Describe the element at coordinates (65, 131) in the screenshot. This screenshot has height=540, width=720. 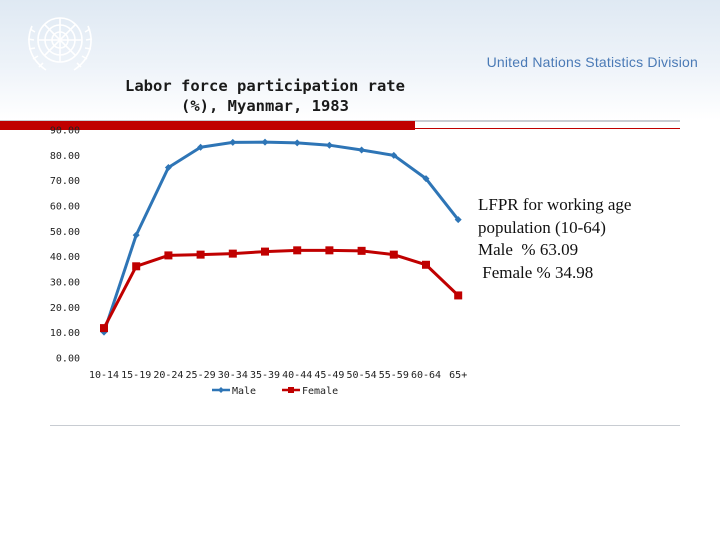
I see `y-tick-label: 90.00` at that location.